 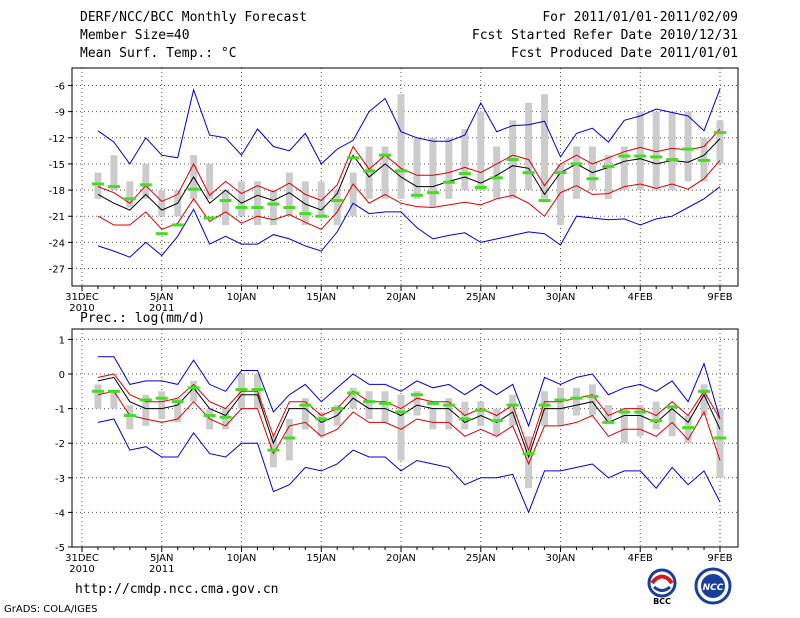 I want to click on precip-variable-label: Prec.: log(mm/d), so click(x=142, y=318).